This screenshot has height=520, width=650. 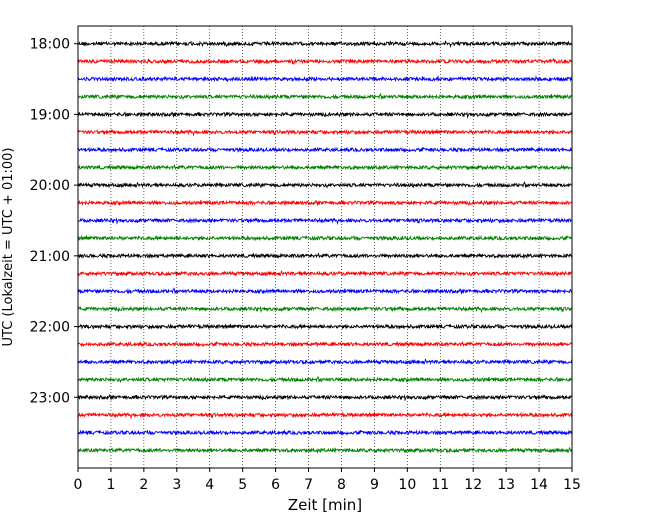 I want to click on x-tick-label: 11, so click(x=440, y=485).